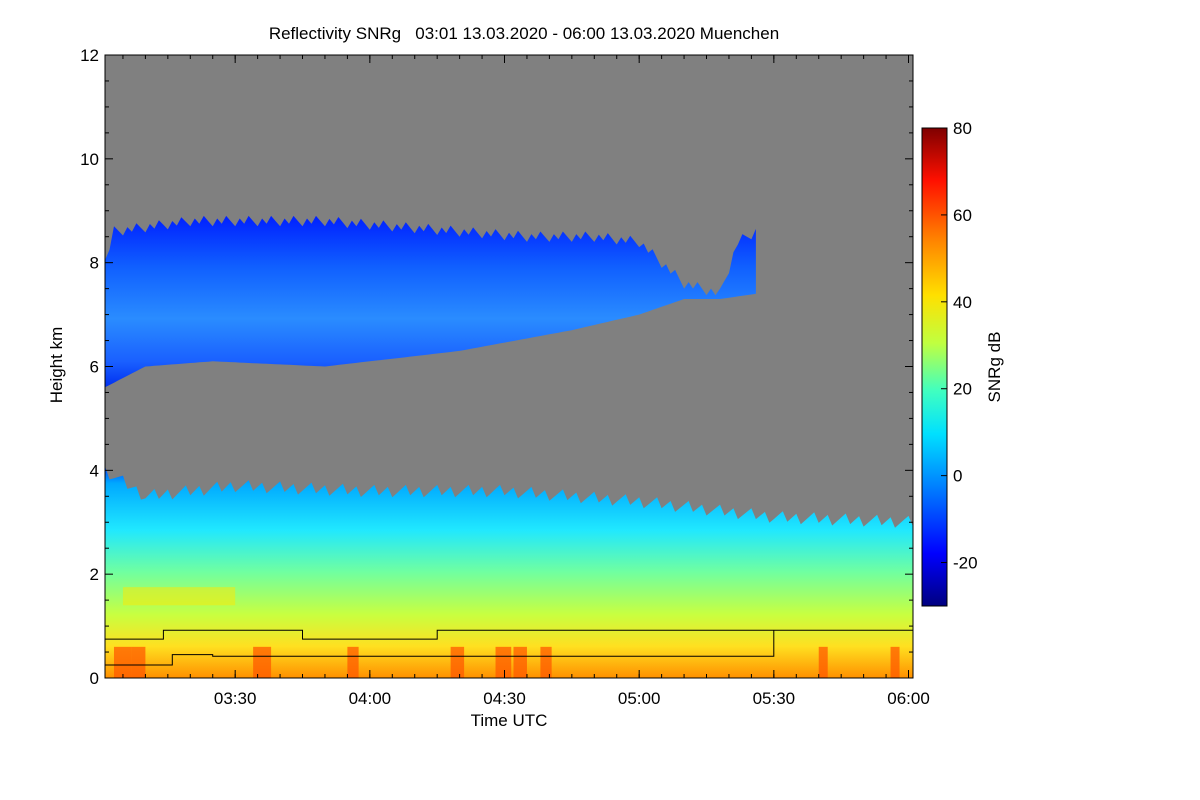 Image resolution: width=1200 pixels, height=800 pixels. I want to click on y-tick-label: 12, so click(89, 55).